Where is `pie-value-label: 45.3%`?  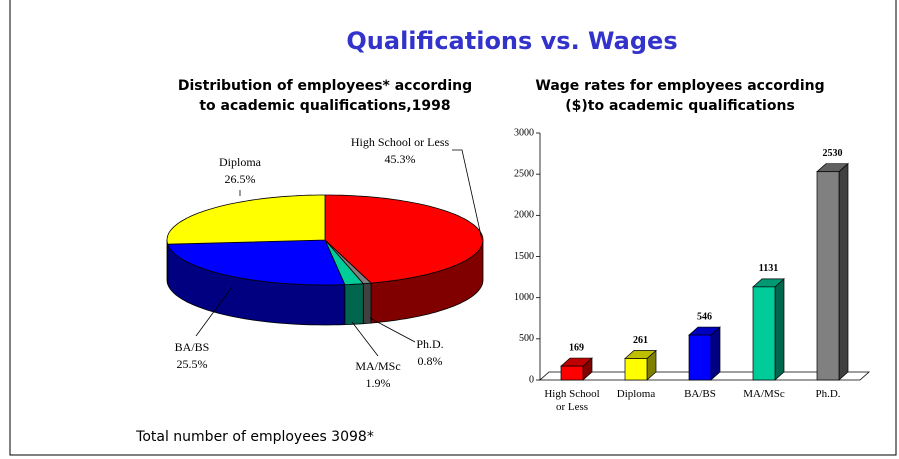
pie-value-label: 45.3% is located at coordinates (400, 159).